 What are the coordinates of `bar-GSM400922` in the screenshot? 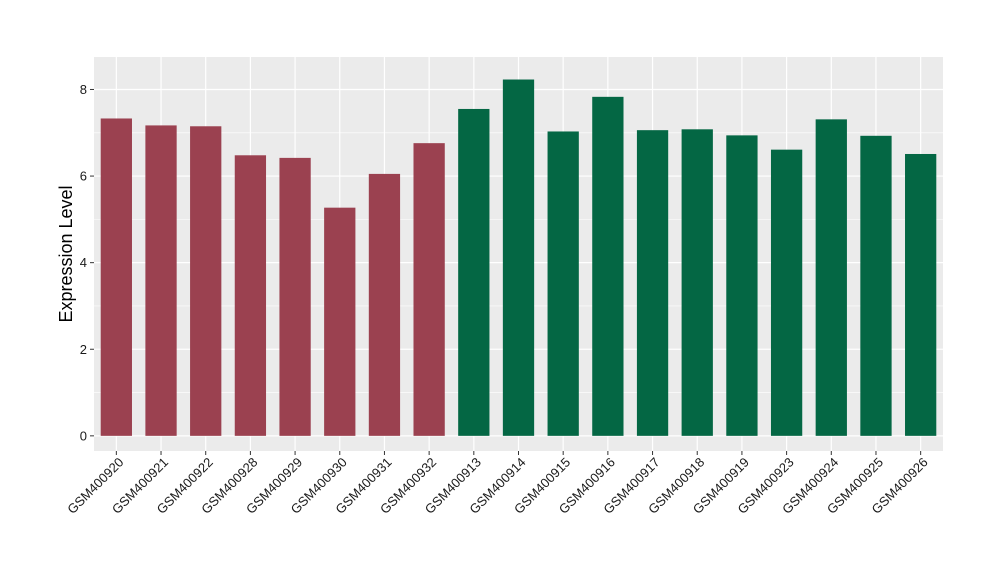 It's located at (206, 281).